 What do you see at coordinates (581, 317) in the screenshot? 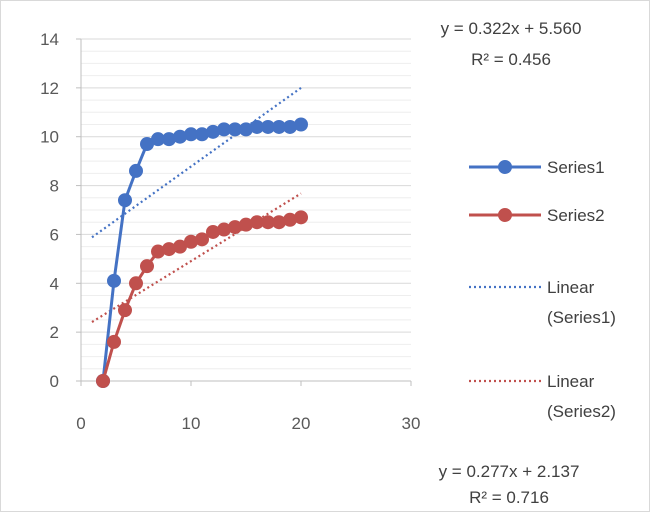
I see `legend-label: (Series1)` at bounding box center [581, 317].